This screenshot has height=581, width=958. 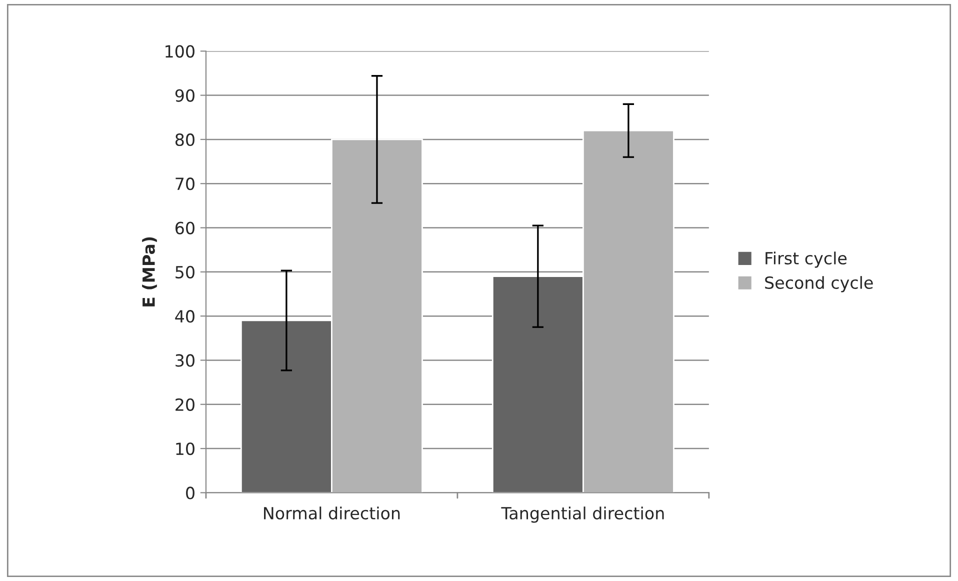 I want to click on legend-label: Second cycle, so click(x=819, y=284).